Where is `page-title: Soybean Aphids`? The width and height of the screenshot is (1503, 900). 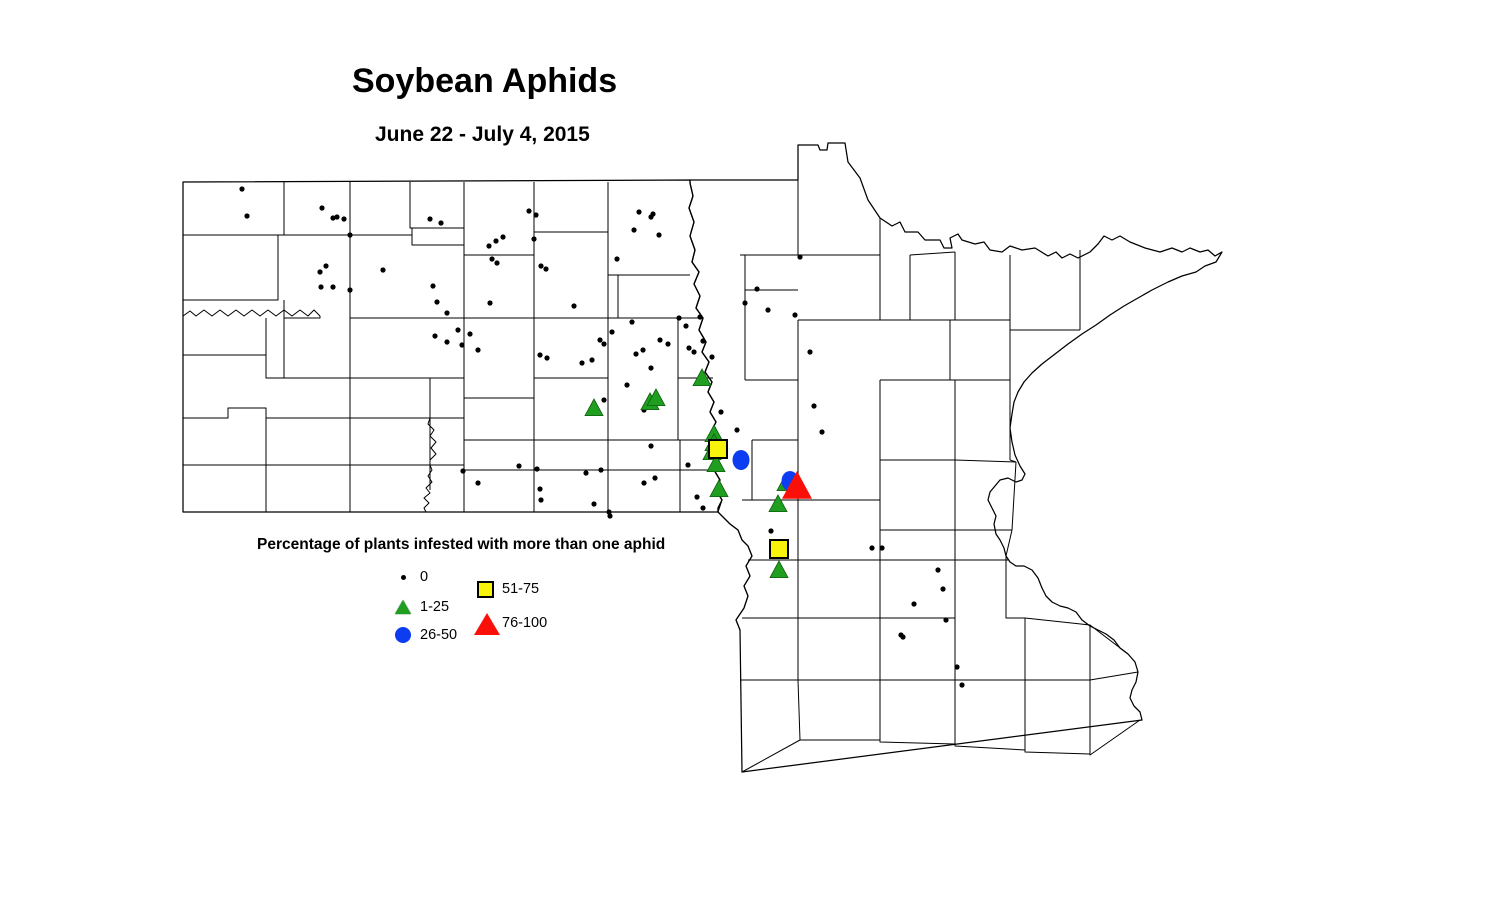 page-title: Soybean Aphids is located at coordinates (485, 81).